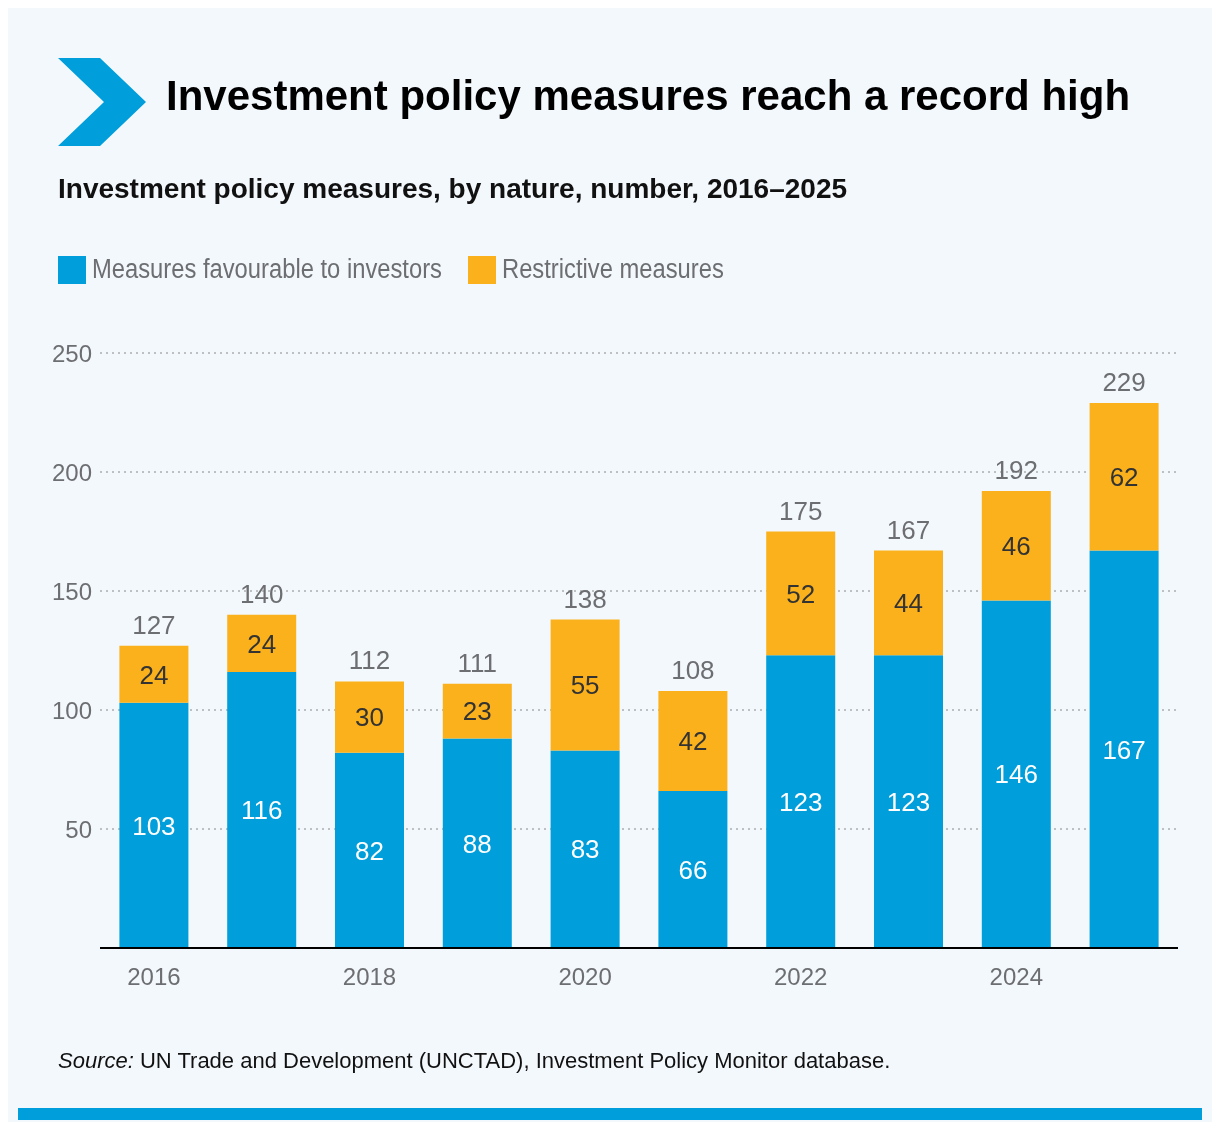 The image size is (1220, 1130). I want to click on data-label: 52, so click(801, 593).